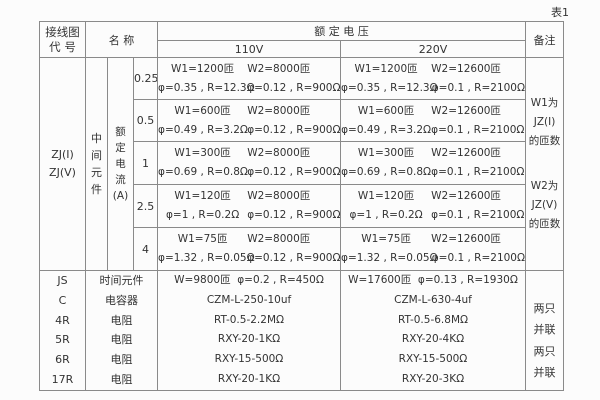 This screenshot has width=600, height=400. Describe the element at coordinates (145, 163) in the screenshot. I see `current-value: 1` at that location.